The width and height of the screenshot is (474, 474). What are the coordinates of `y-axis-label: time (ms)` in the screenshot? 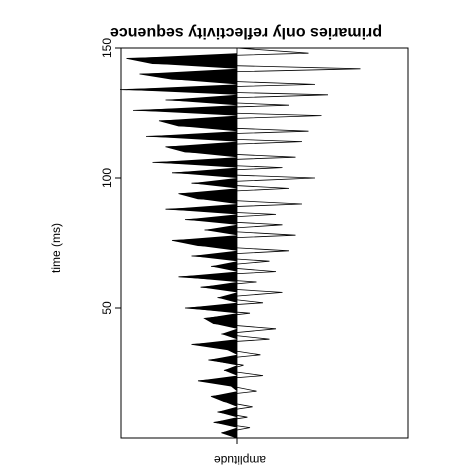 It's located at (56, 248).